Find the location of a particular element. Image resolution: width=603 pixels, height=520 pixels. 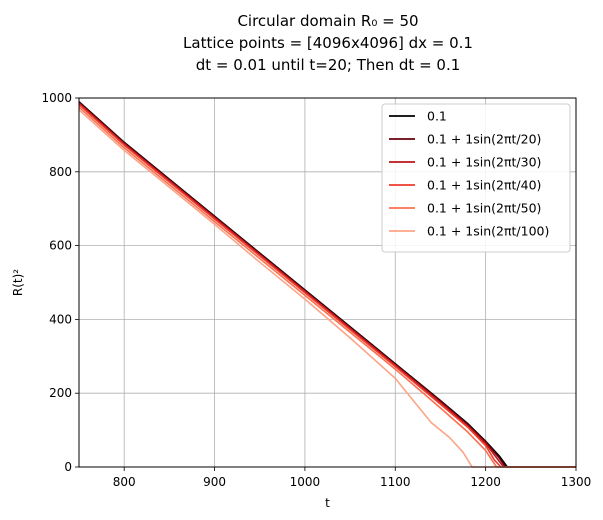

y-tick-label: 800 is located at coordinates (60, 172).